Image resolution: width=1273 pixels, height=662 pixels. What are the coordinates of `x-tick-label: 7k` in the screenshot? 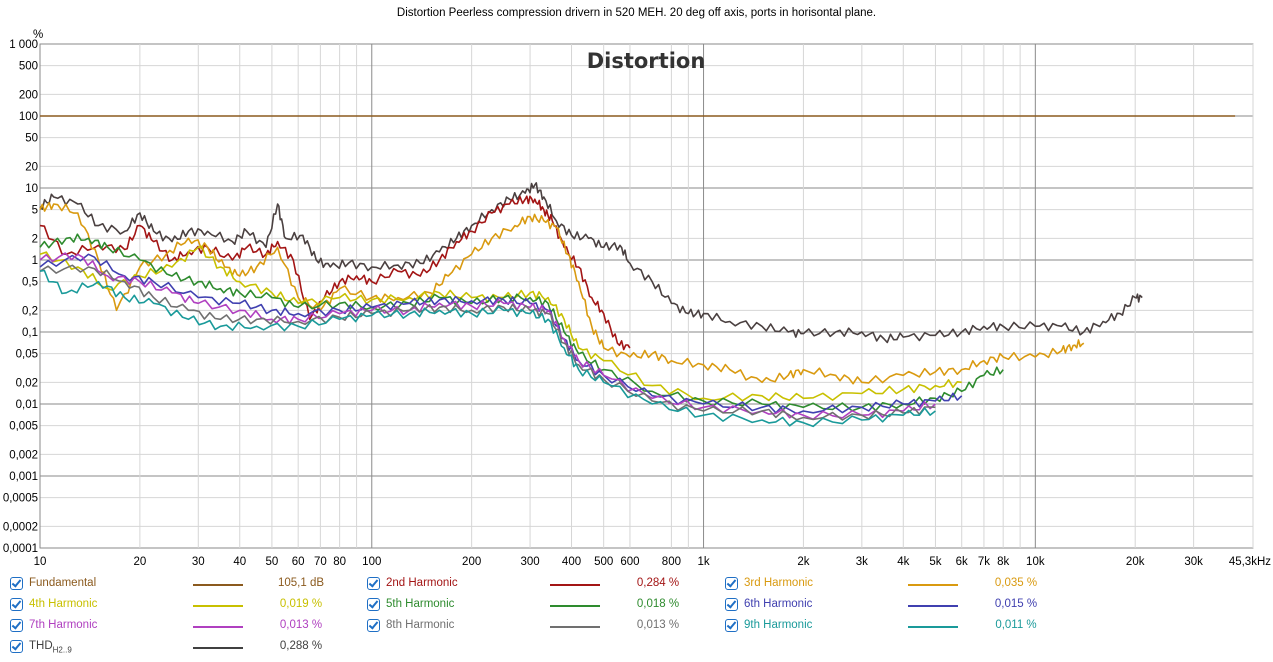 It's located at (984, 562).